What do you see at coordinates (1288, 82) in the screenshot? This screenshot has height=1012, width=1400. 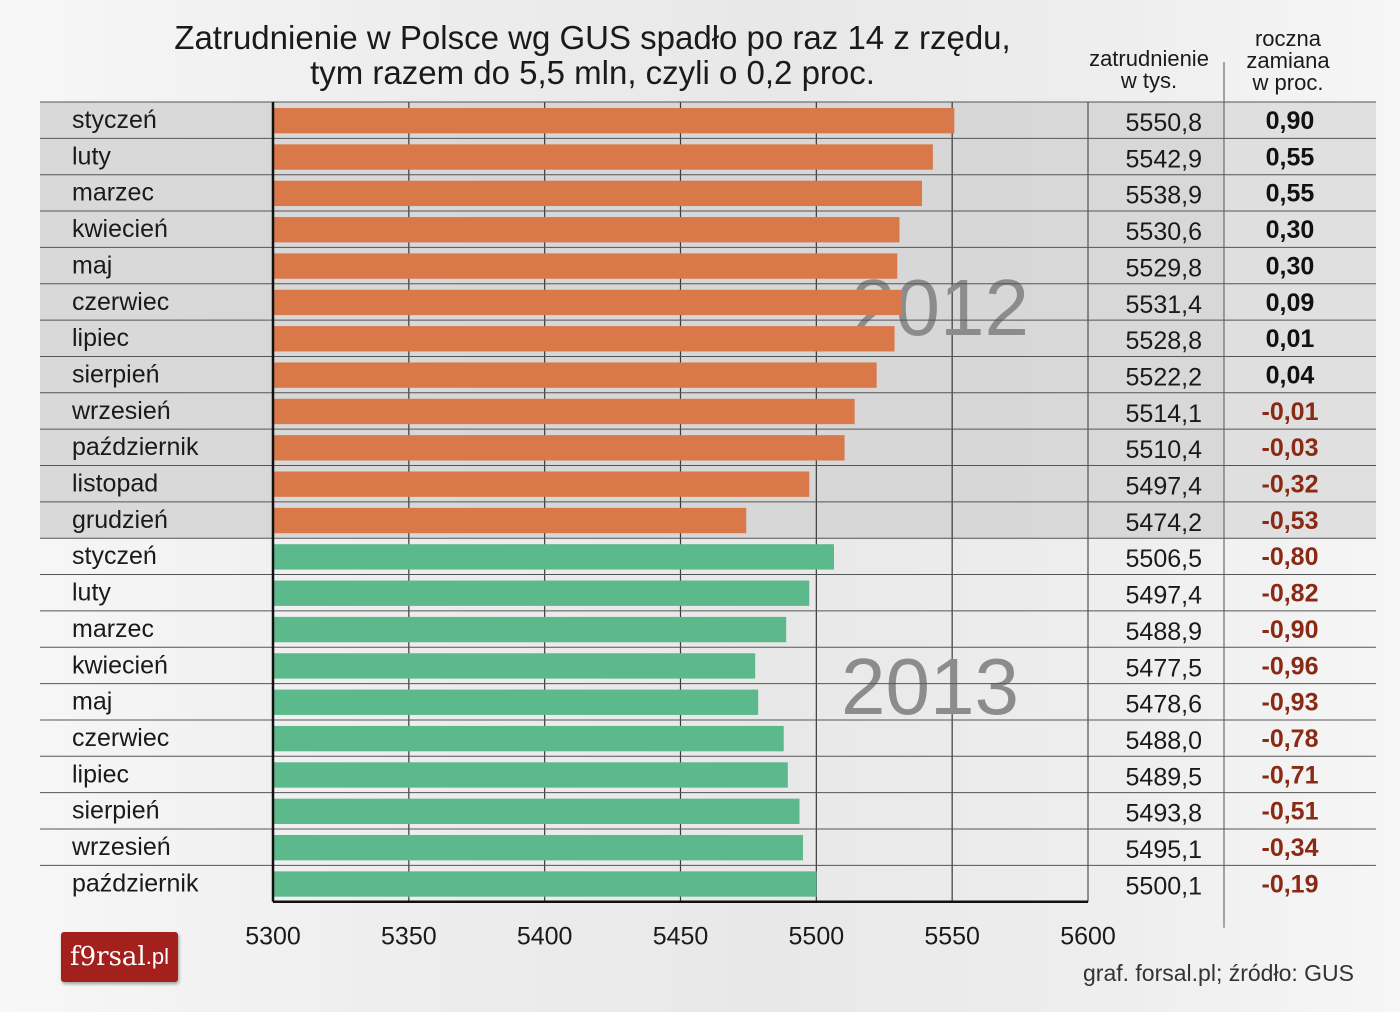 I see `column-header-change-line-3: w proc.` at bounding box center [1288, 82].